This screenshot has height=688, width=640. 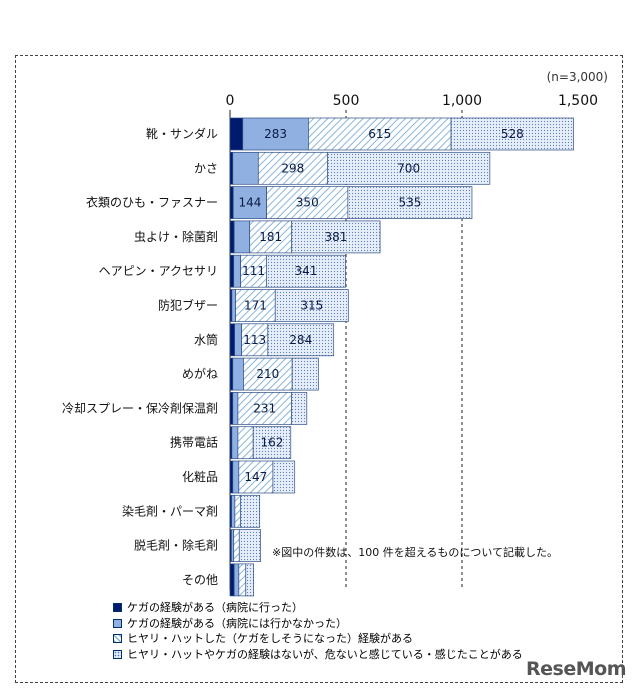 I want to click on category-label: 携帯電話, so click(x=194, y=442).